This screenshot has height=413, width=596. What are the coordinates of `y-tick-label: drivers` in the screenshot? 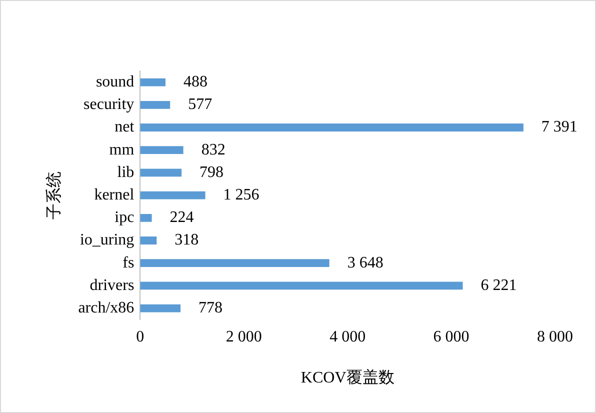 It's located at (112, 285).